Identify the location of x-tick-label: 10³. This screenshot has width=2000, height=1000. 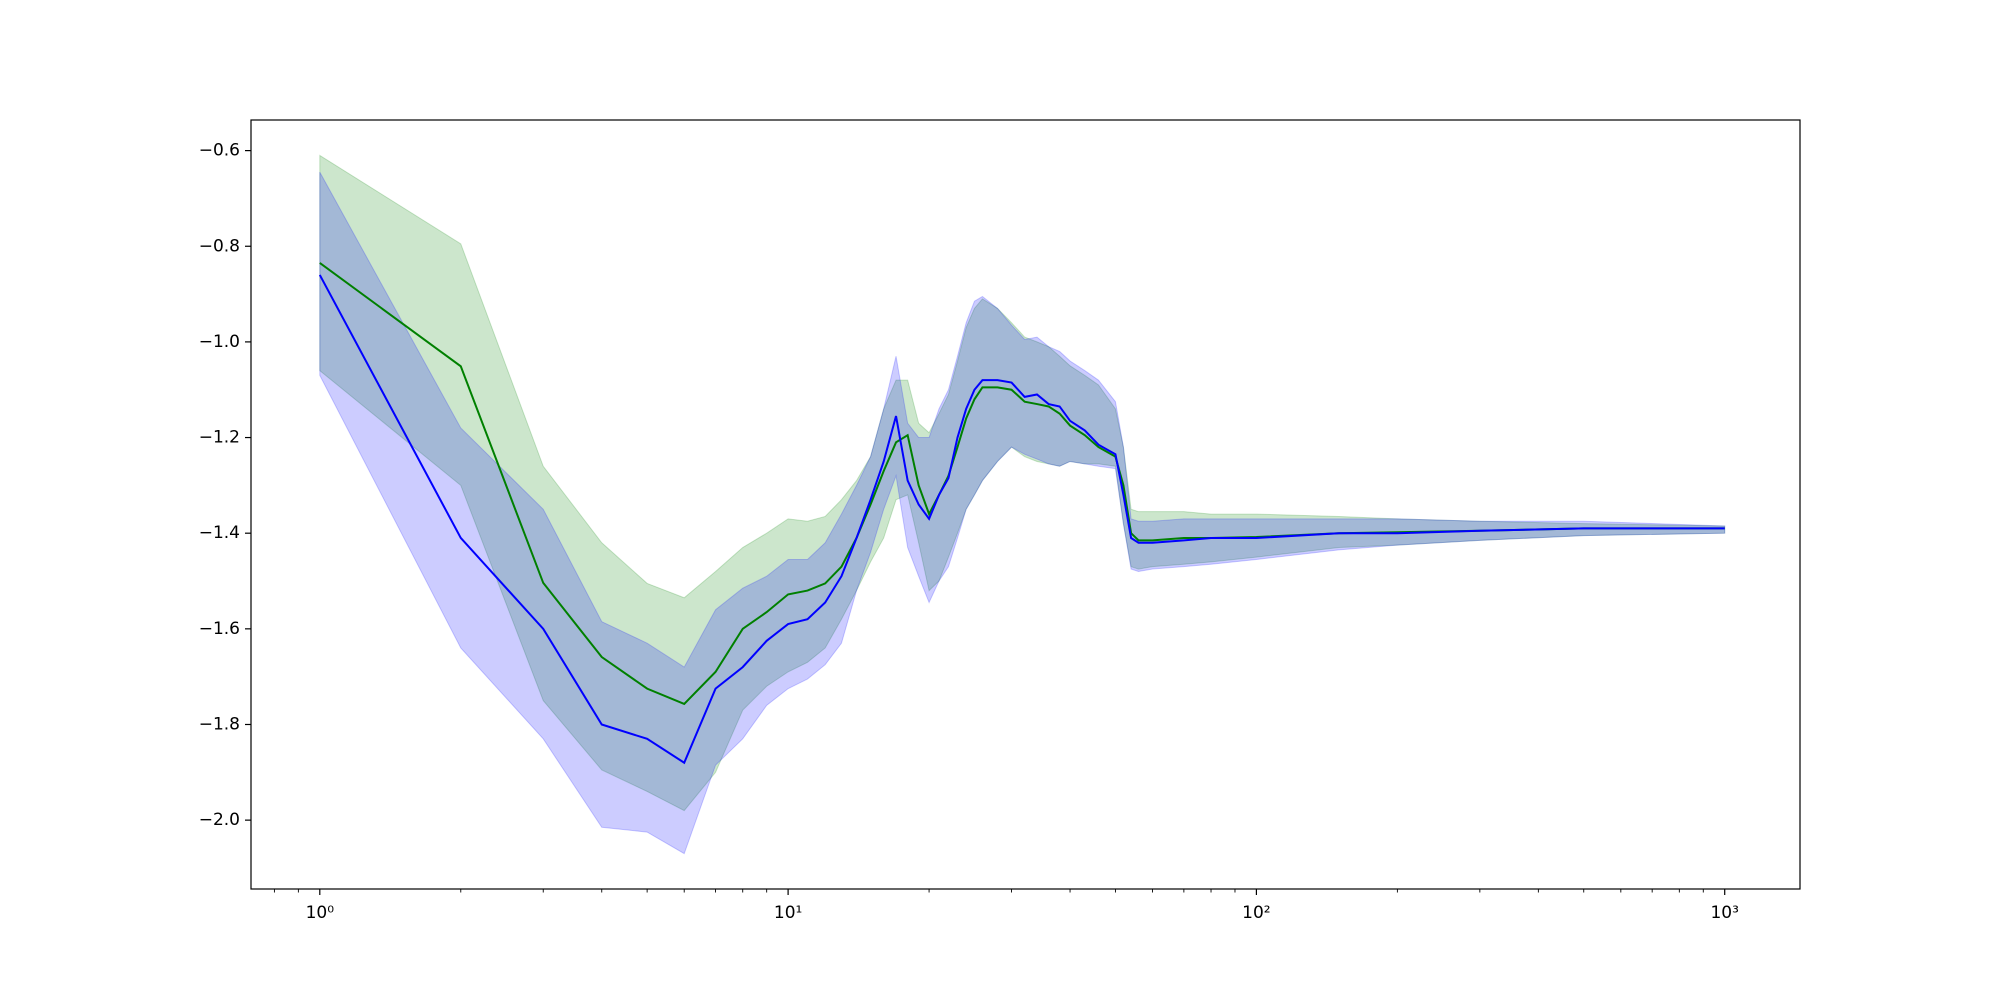
(1724, 913).